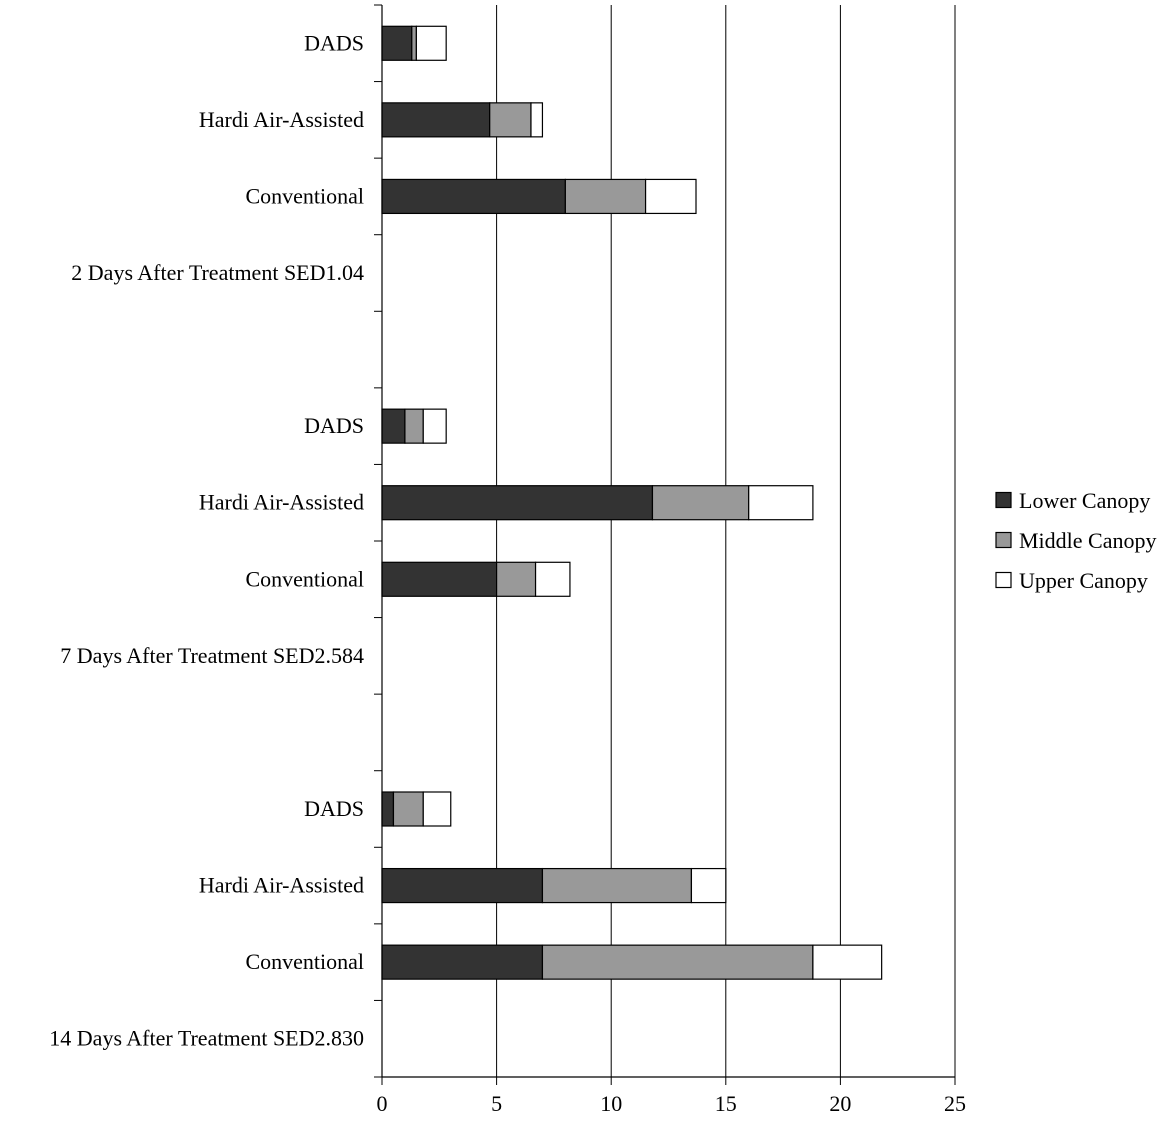 This screenshot has width=1176, height=1131. Describe the element at coordinates (1088, 540) in the screenshot. I see `legend-label: Middle Canopy` at that location.